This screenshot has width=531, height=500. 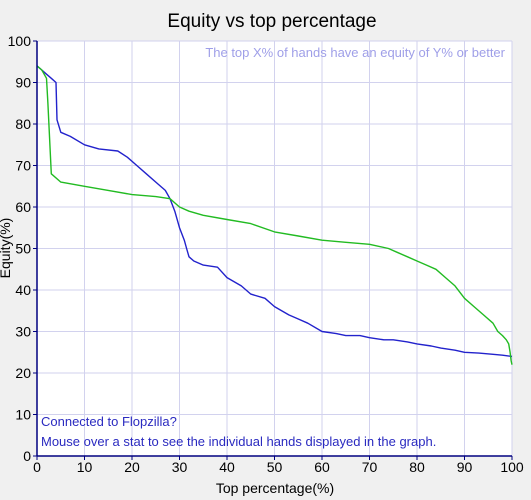 I want to click on y-tick-label: 80, so click(x=23, y=124).